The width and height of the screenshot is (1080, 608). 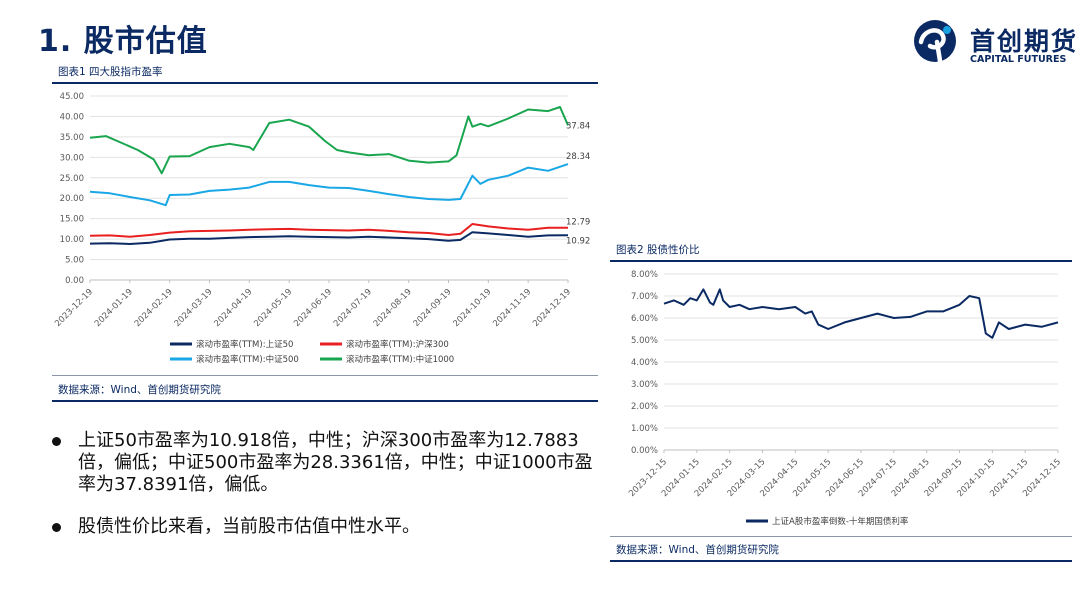 What do you see at coordinates (1018, 59) in the screenshot?
I see `logo-english-name: CAPITAL FUTURES` at bounding box center [1018, 59].